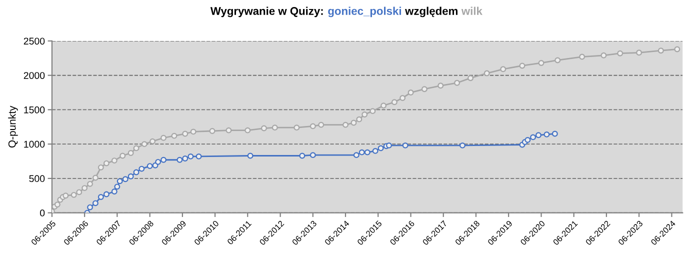  What do you see at coordinates (34, 75) in the screenshot?
I see `y-tick-label: 2000` at bounding box center [34, 75].